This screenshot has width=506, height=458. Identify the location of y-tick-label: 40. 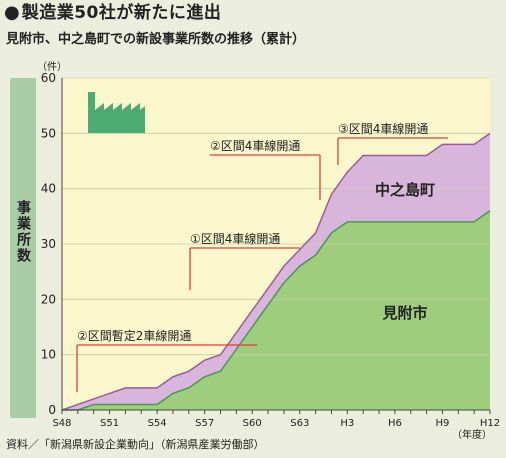
(48, 189).